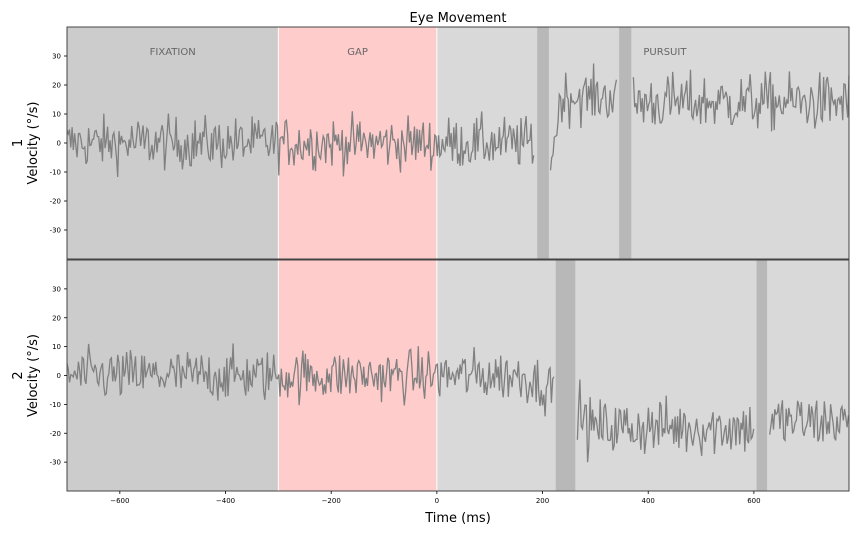 This screenshot has width=864, height=534. I want to click on phase-band-gap, so click(357, 375).